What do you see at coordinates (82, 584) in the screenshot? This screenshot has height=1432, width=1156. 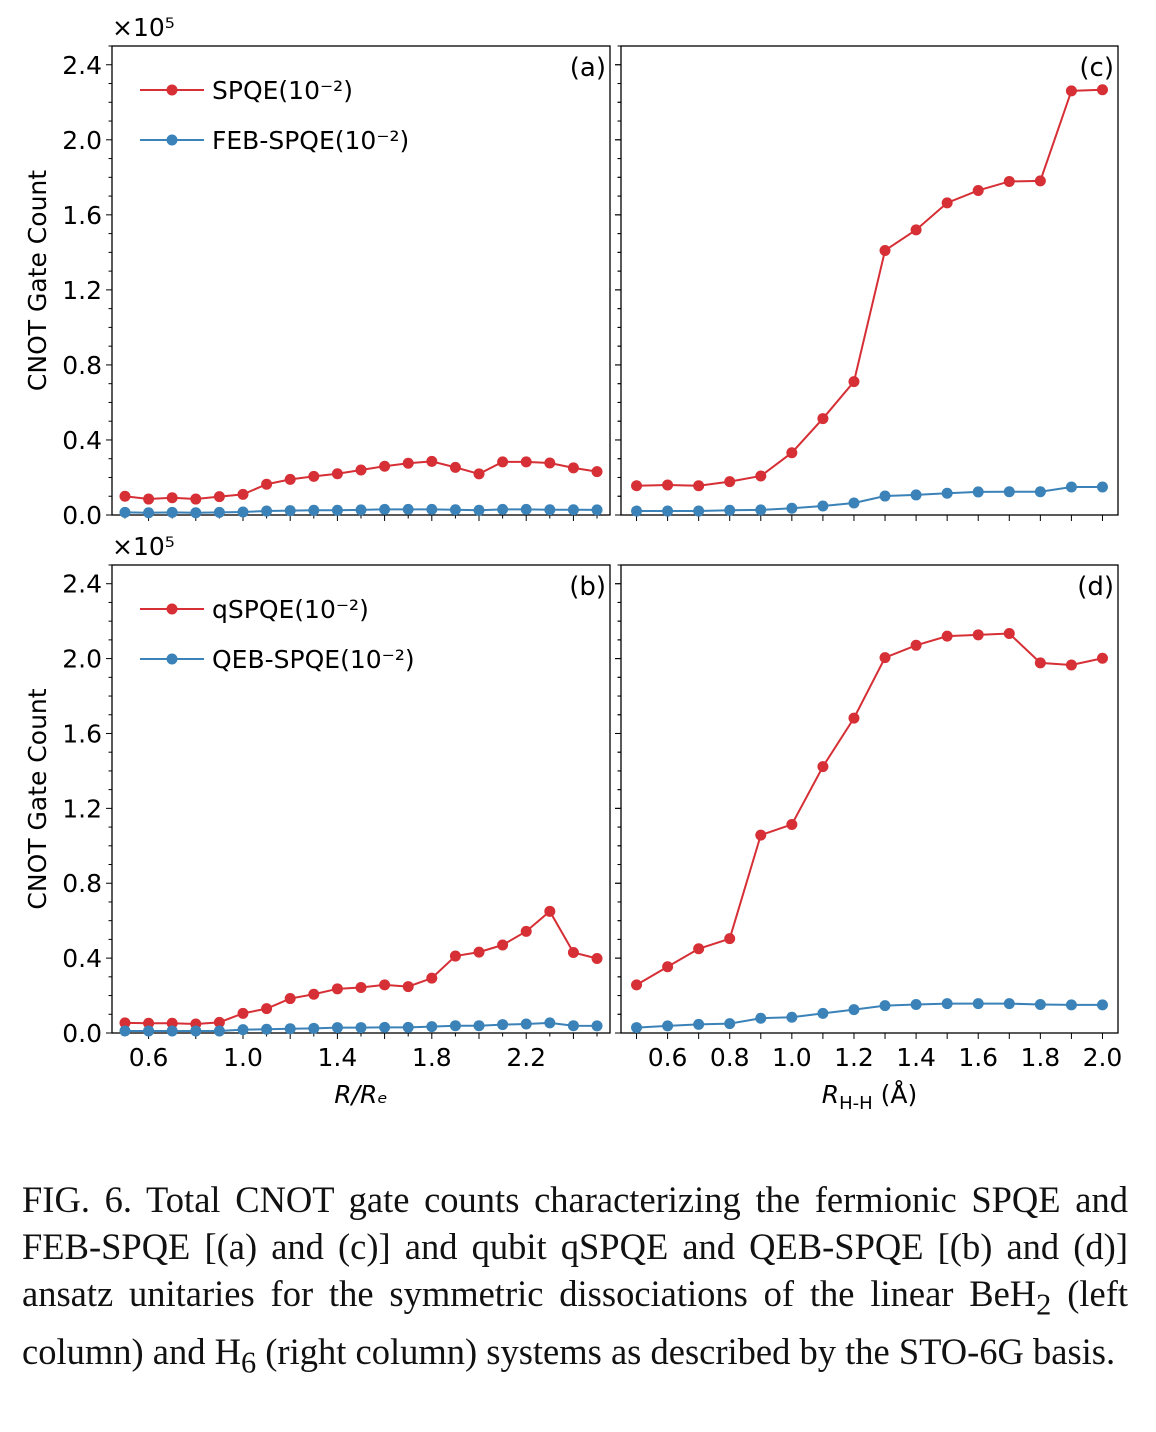 I see `y-tick-label: 2.4` at bounding box center [82, 584].